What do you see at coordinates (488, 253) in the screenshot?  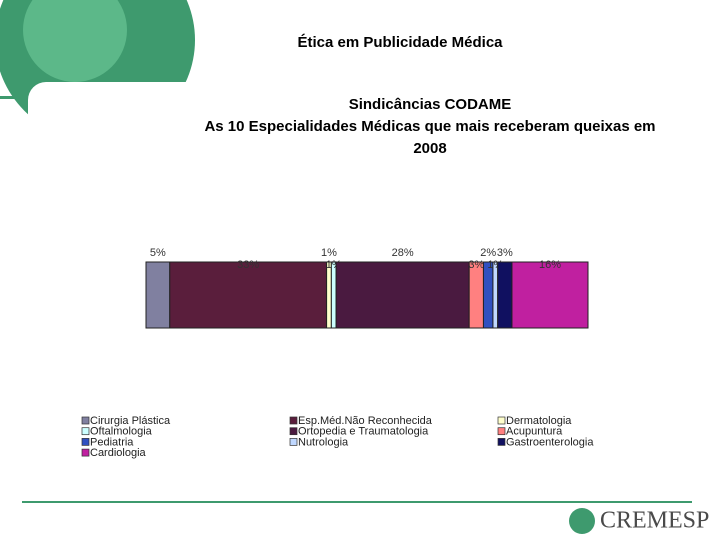 I see `data-label: 2%` at bounding box center [488, 253].